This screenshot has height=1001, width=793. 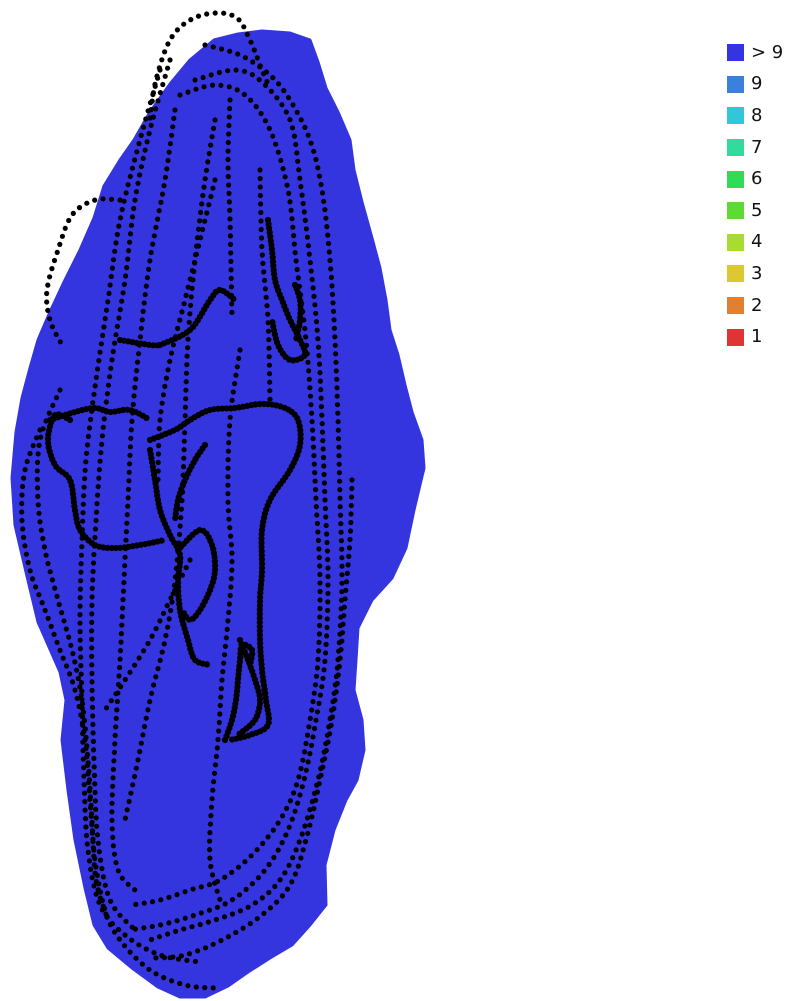 I want to click on legend-swatch, so click(x=735, y=211).